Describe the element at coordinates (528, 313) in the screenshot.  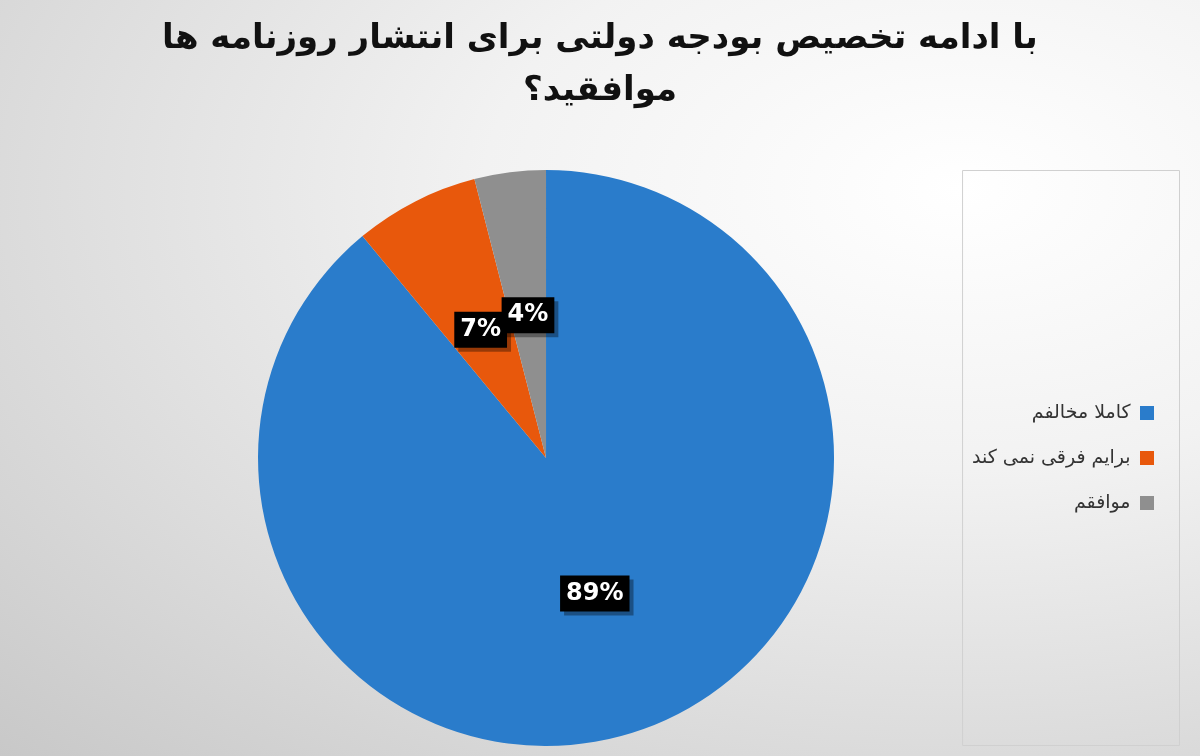
I see `data-label: 4%` at that location.